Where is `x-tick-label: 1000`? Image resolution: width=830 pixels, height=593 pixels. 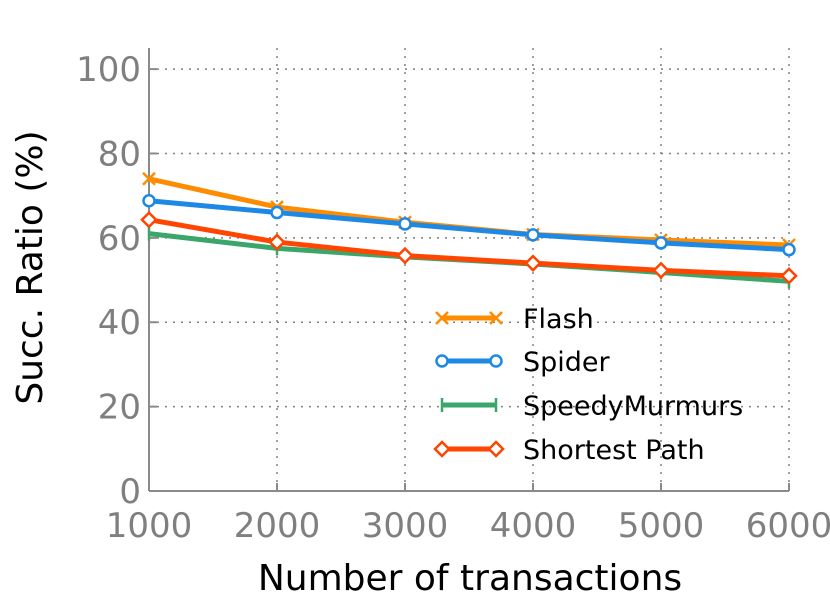
x-tick-label: 1000 is located at coordinates (149, 526).